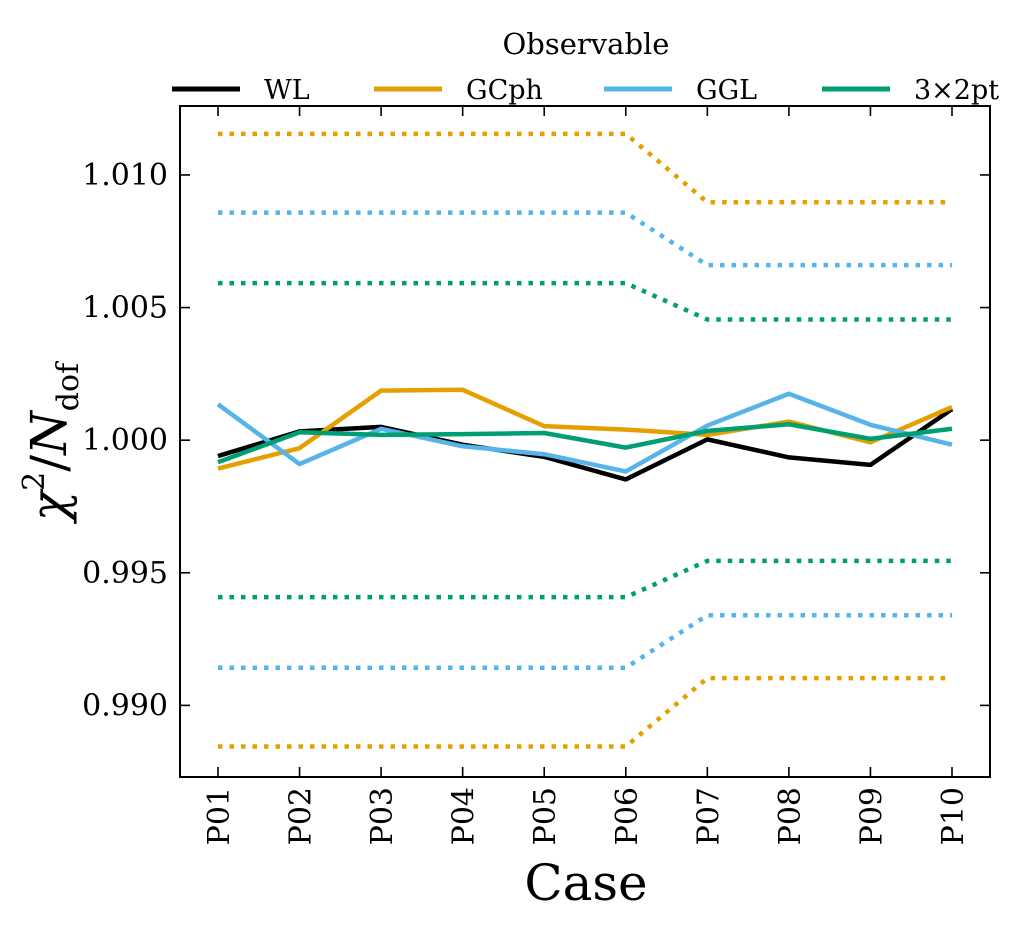 The height and width of the screenshot is (927, 1027). Describe the element at coordinates (871, 816) in the screenshot. I see `x-tick-label-p09: P09` at that location.